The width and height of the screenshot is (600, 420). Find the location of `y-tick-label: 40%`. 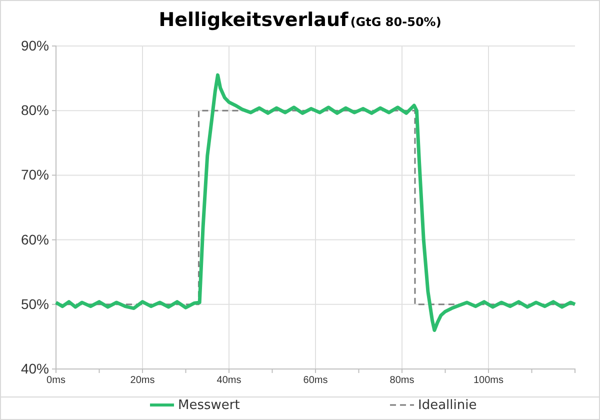

y-tick-label: 40% is located at coordinates (34, 368).